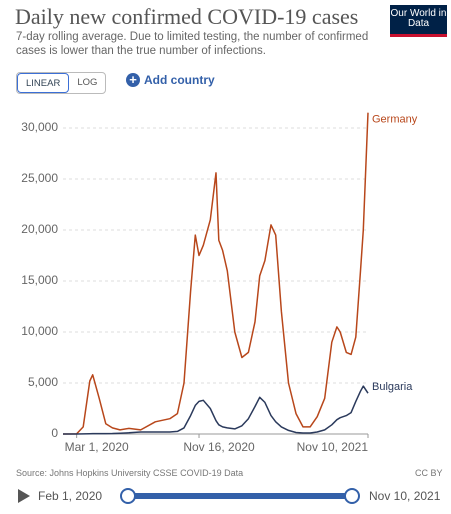 The width and height of the screenshot is (451, 514). I want to click on series-label: Germany, so click(395, 120).